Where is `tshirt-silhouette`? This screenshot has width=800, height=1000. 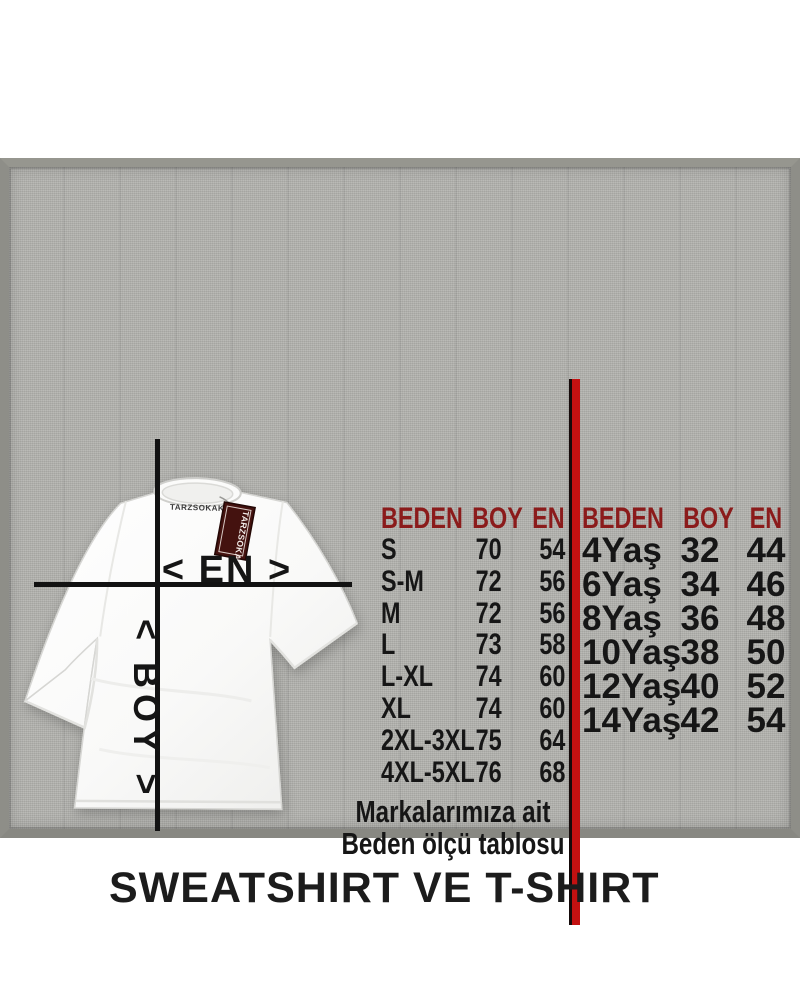
tshirt-silhouette is located at coordinates (191, 650).